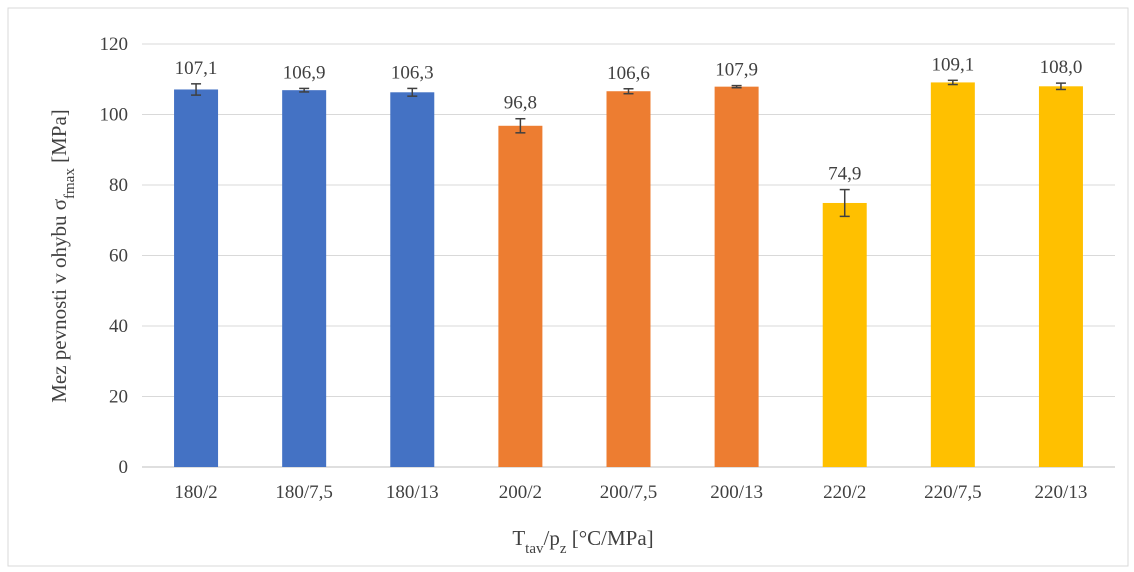 This screenshot has height=572, width=1134. Describe the element at coordinates (118, 256) in the screenshot. I see `y-tick-label: 60` at that location.